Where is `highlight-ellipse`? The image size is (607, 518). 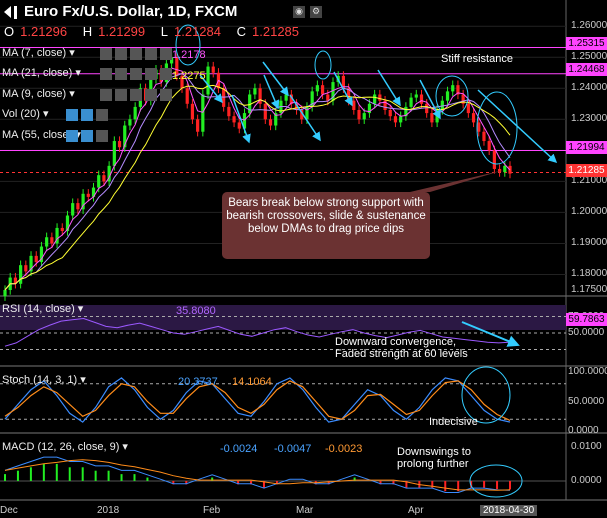 highlight-ellipse is located at coordinates (188, 45).